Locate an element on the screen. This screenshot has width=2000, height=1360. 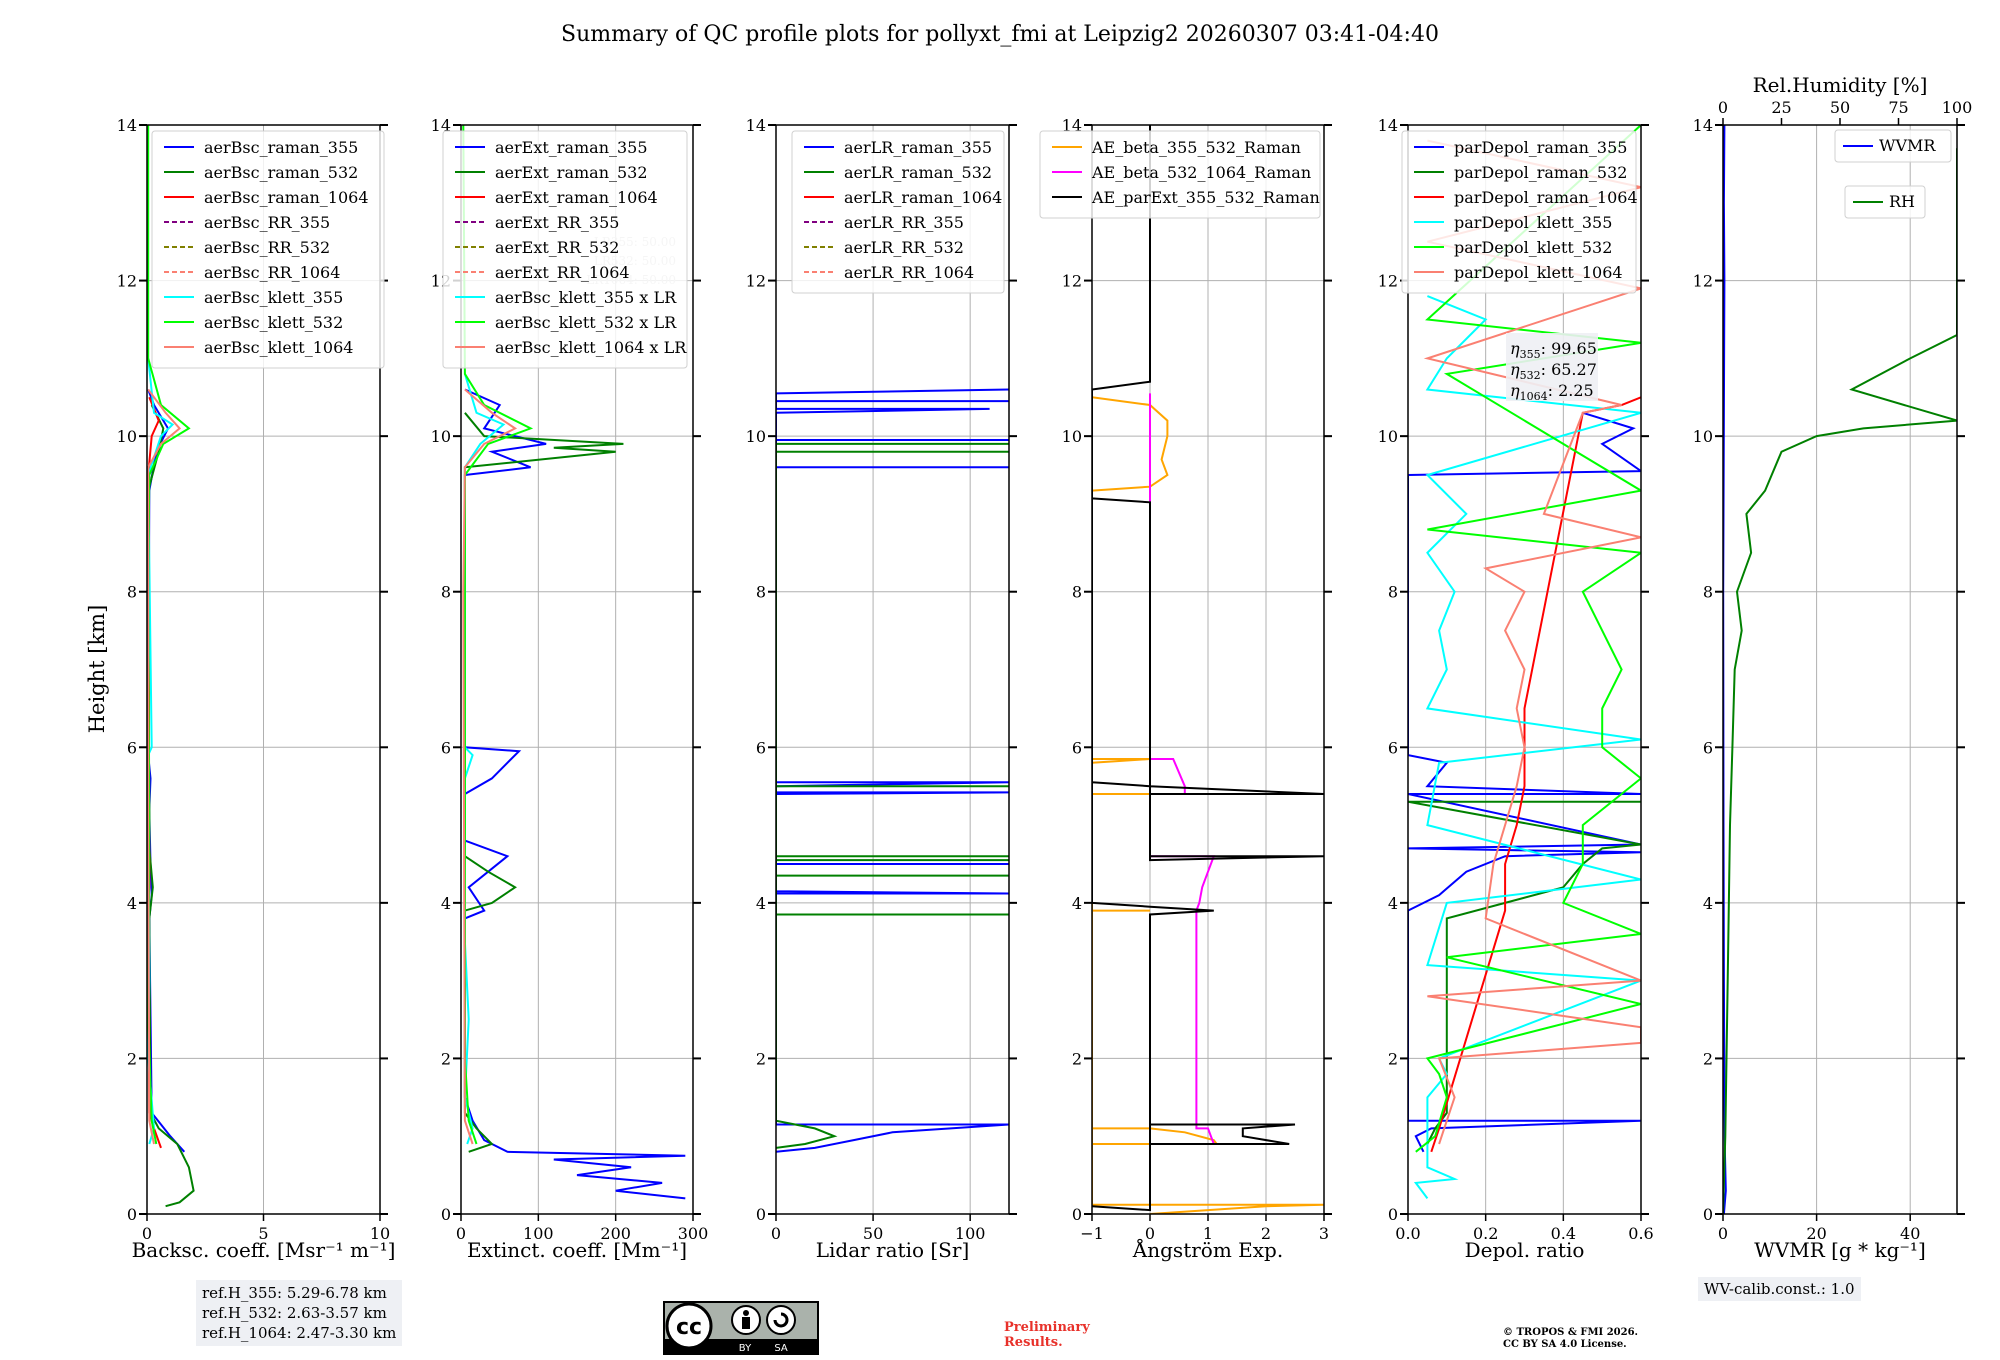
legend-label: aerBsc_klett_355 x LR is located at coordinates (586, 297).